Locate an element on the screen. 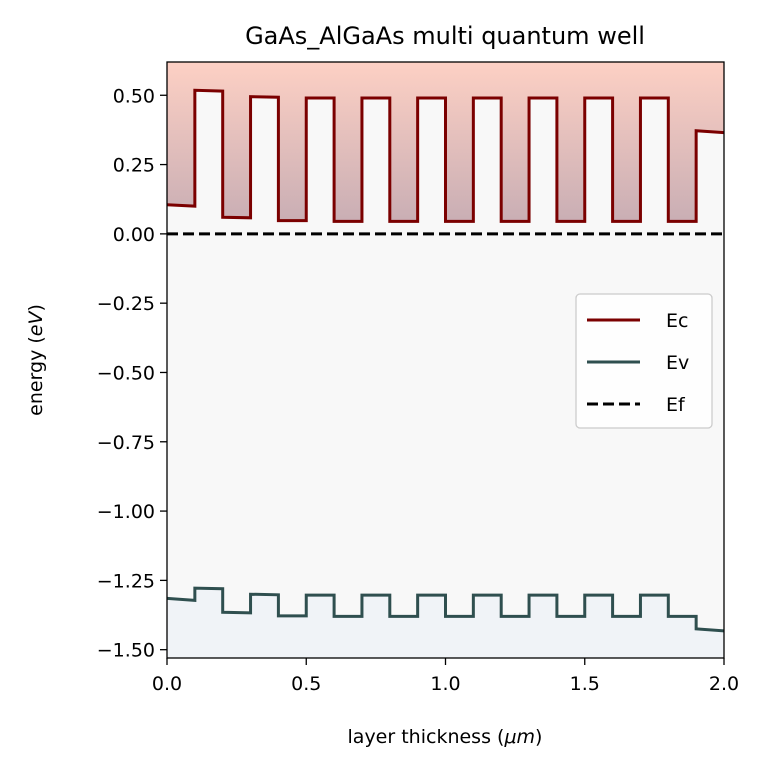  legend: Ec Ev Ef is located at coordinates (644, 361).